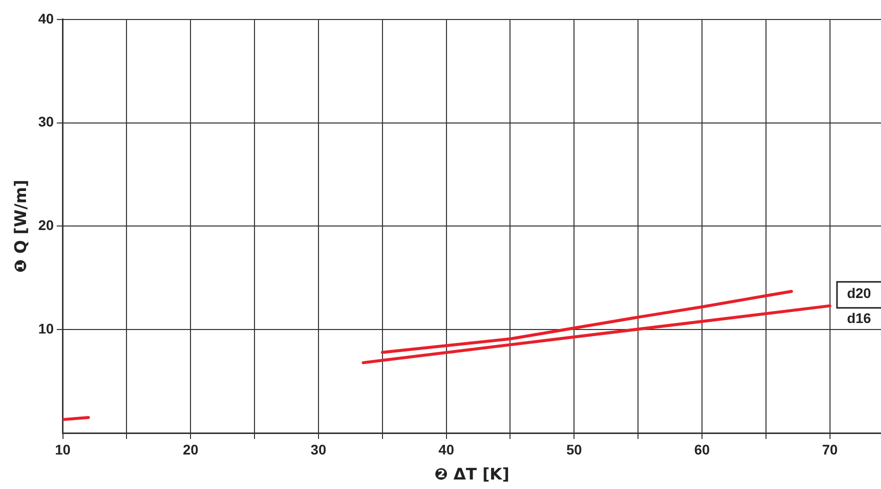 The height and width of the screenshot is (489, 881). What do you see at coordinates (190, 449) in the screenshot?
I see `x-tick-label: 20` at bounding box center [190, 449].